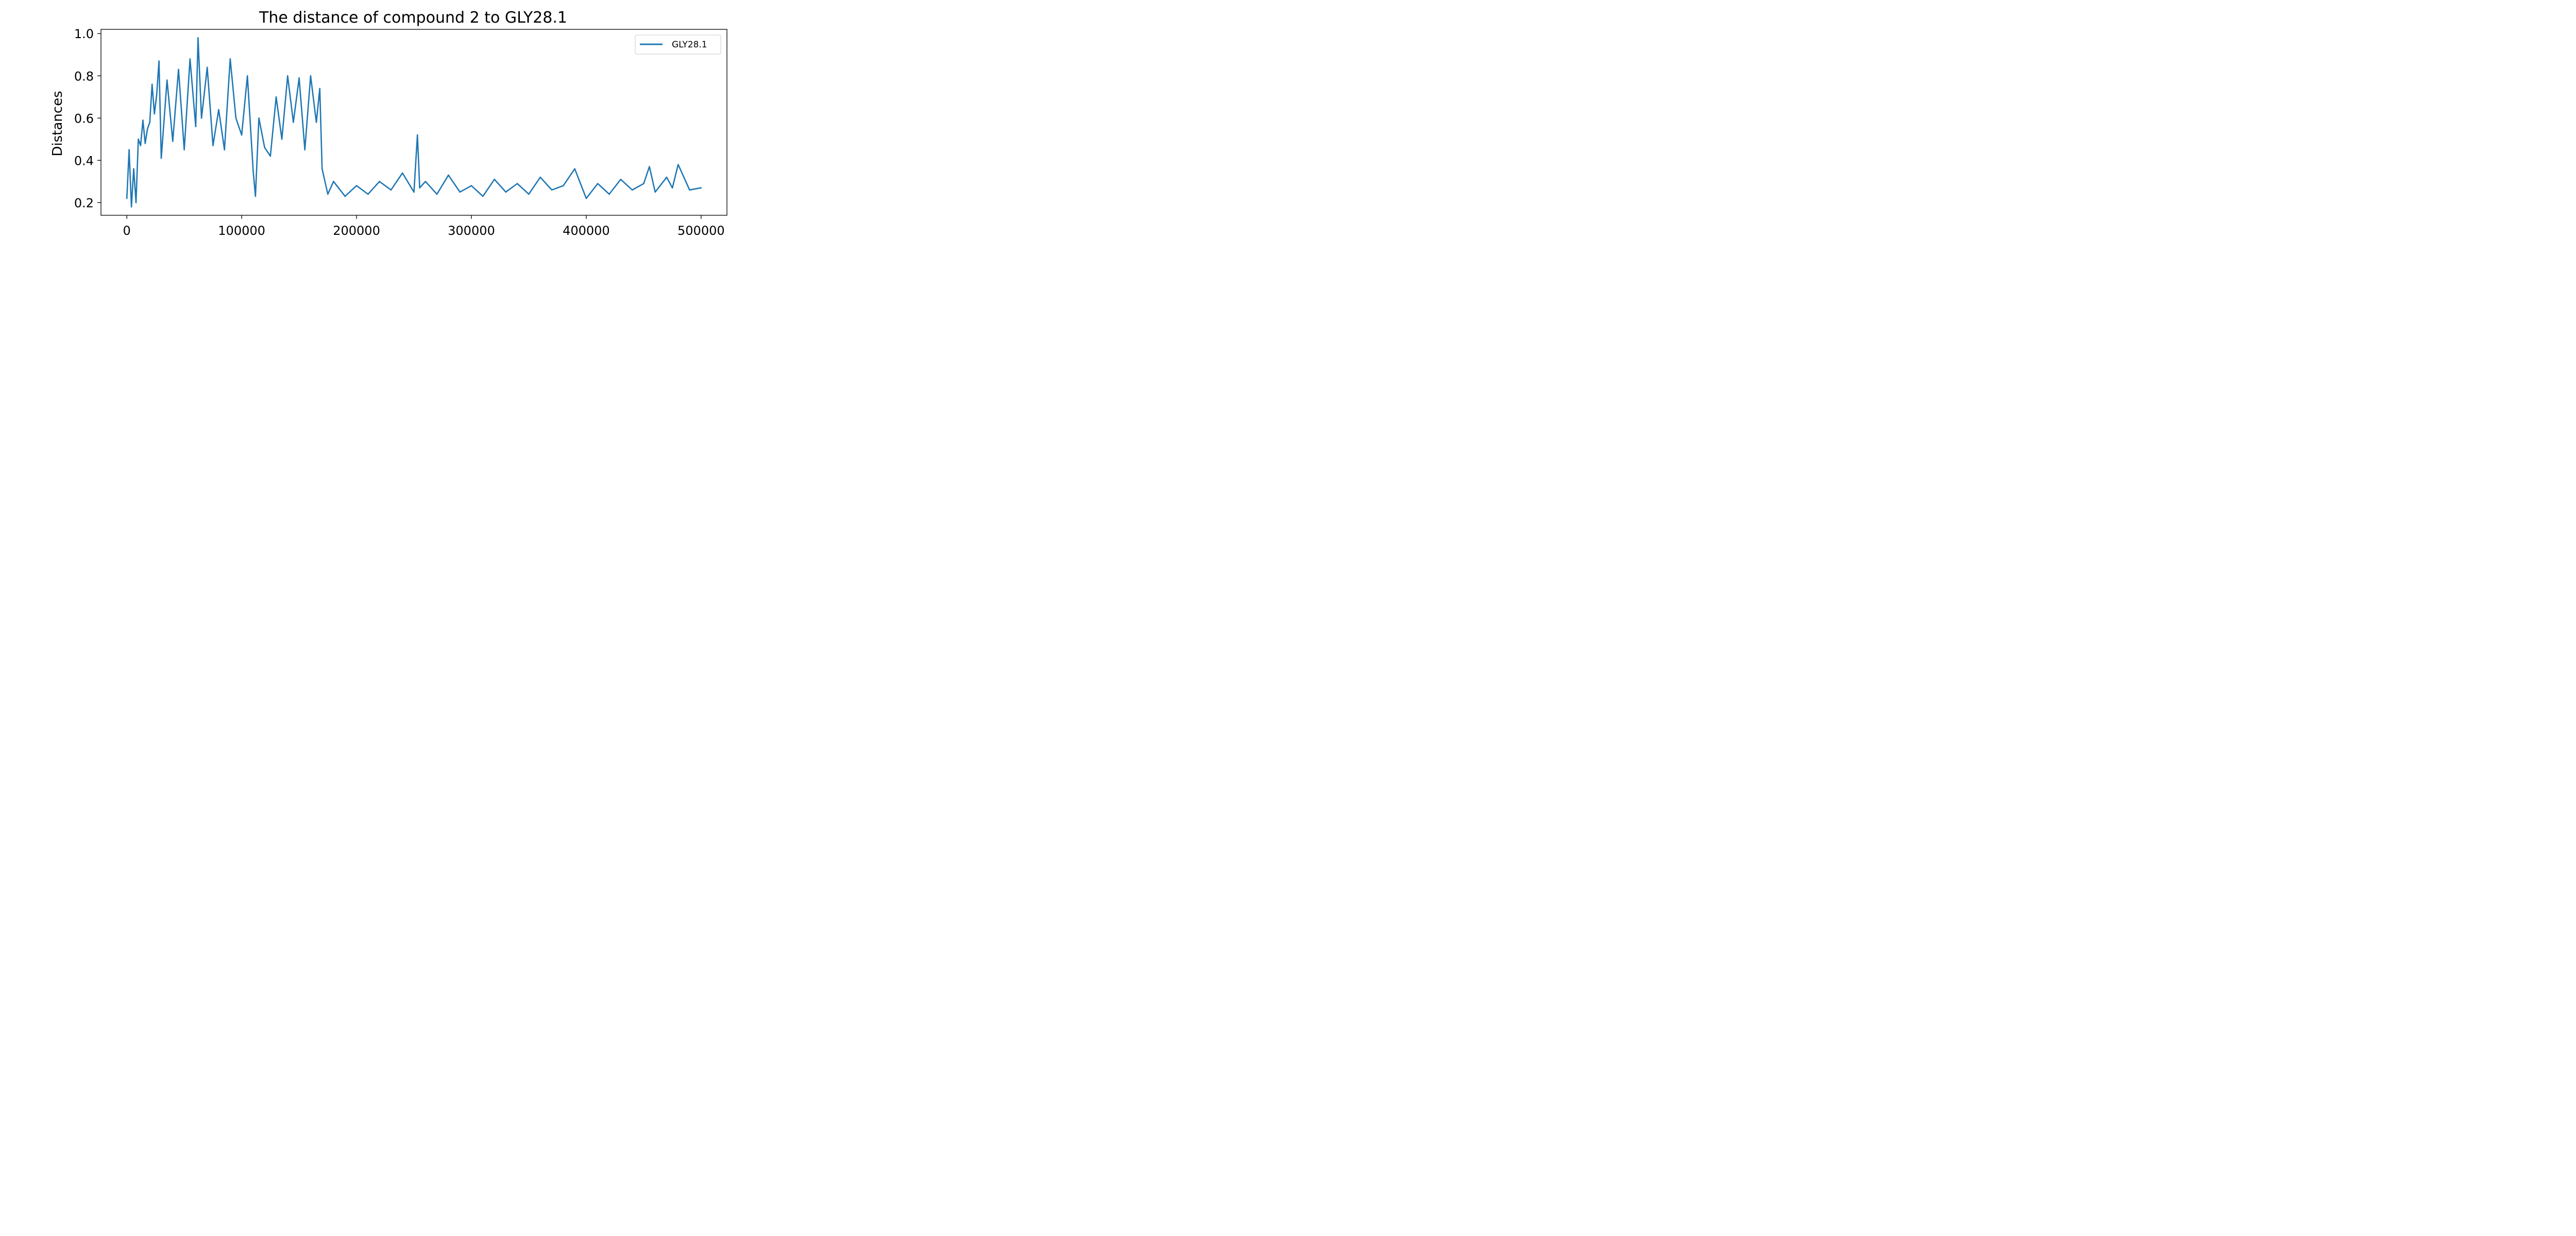 This screenshot has height=1236, width=2576. What do you see at coordinates (356, 231) in the screenshot?
I see `x-tick-label: 200000` at bounding box center [356, 231].